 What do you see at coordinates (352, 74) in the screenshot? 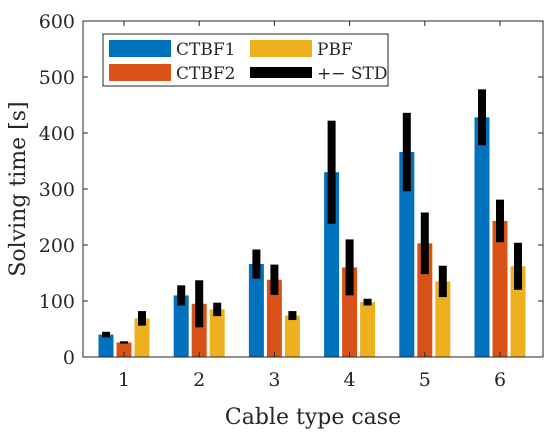
I see `legend-label-std: +− STD` at bounding box center [352, 74].